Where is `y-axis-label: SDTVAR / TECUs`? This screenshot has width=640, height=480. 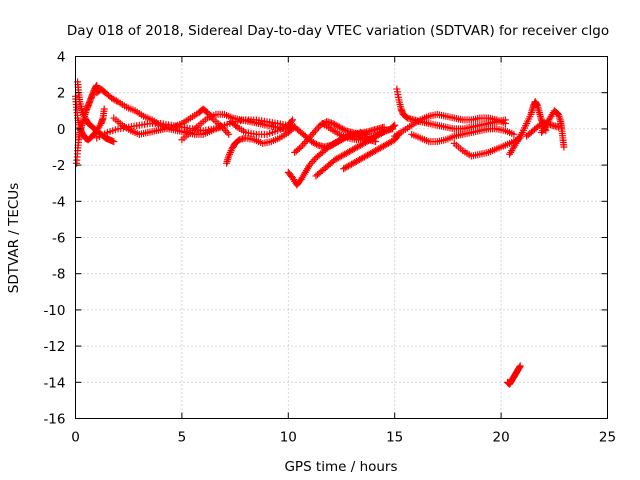
y-axis-label: SDTVAR / TECUs is located at coordinates (14, 238).